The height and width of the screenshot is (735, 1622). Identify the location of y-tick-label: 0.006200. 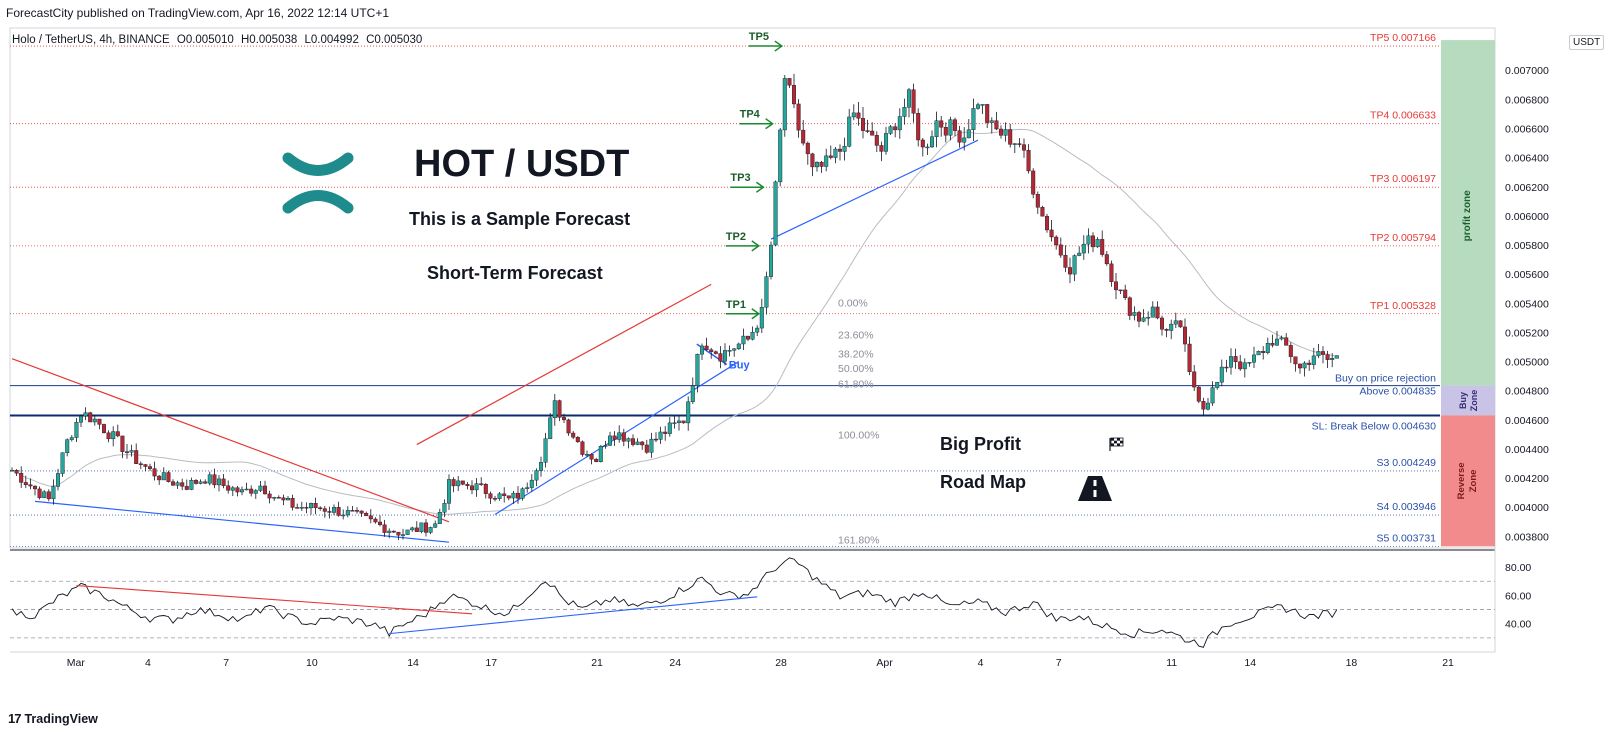
(1527, 188).